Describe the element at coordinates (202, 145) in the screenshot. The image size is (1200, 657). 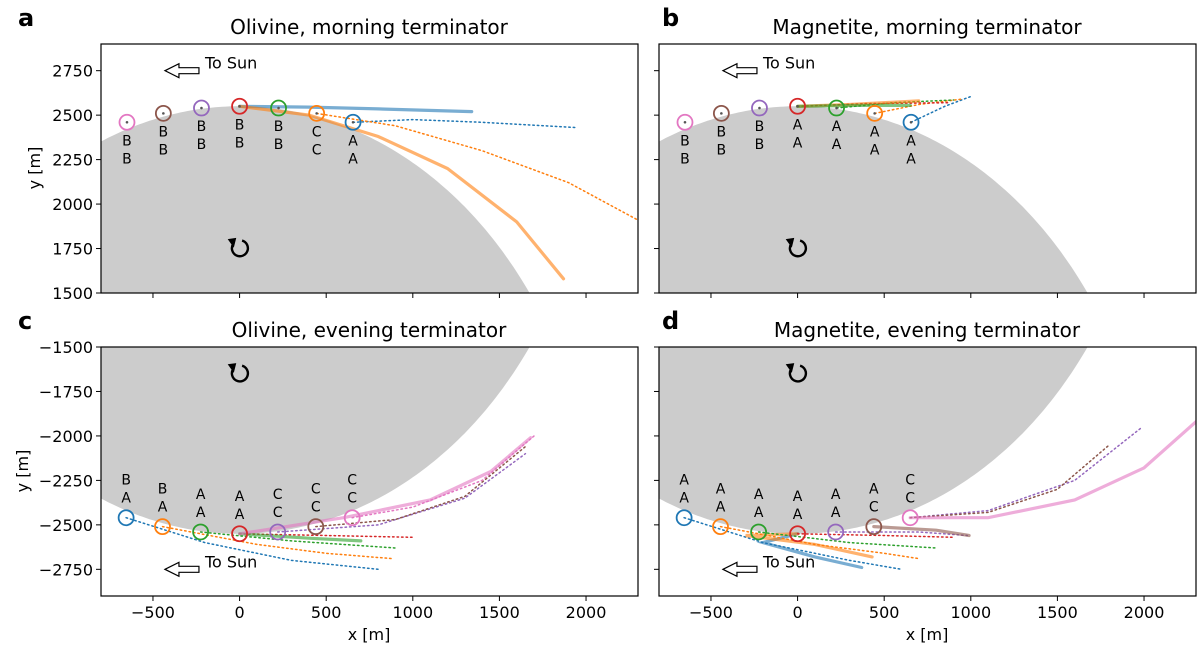
I see `panel-a-particle-2-label-1: B` at that location.